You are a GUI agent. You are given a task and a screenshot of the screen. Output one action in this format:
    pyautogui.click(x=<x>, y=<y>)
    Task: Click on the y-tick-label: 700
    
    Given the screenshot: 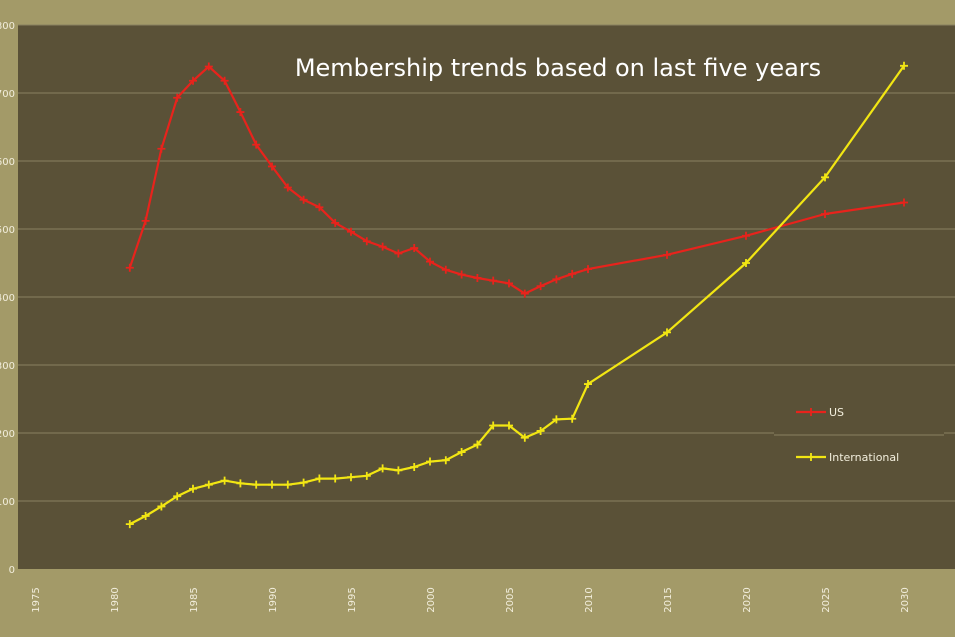 What is the action you would take?
    pyautogui.click(x=7, y=94)
    